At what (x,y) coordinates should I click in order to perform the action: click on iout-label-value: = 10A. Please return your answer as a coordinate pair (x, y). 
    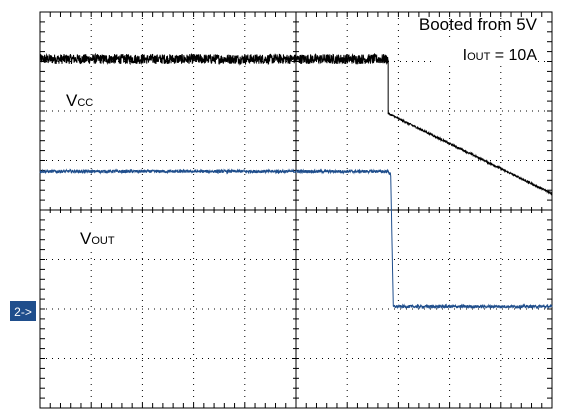
    Looking at the image, I should click on (513, 55).